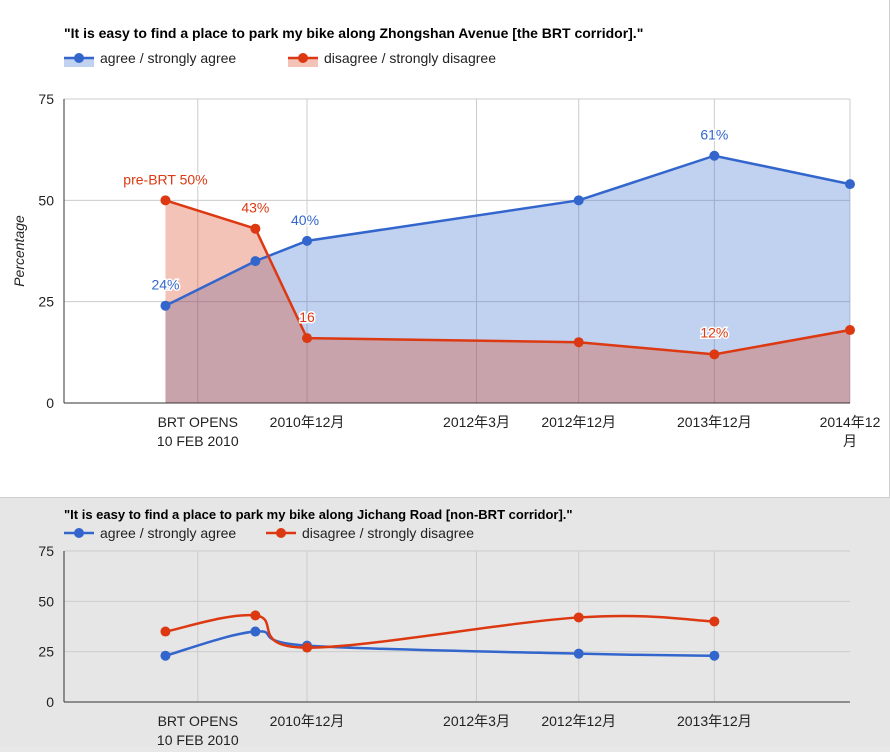 The image size is (890, 752). Describe the element at coordinates (714, 332) in the screenshot. I see `data-label: 12%` at that location.